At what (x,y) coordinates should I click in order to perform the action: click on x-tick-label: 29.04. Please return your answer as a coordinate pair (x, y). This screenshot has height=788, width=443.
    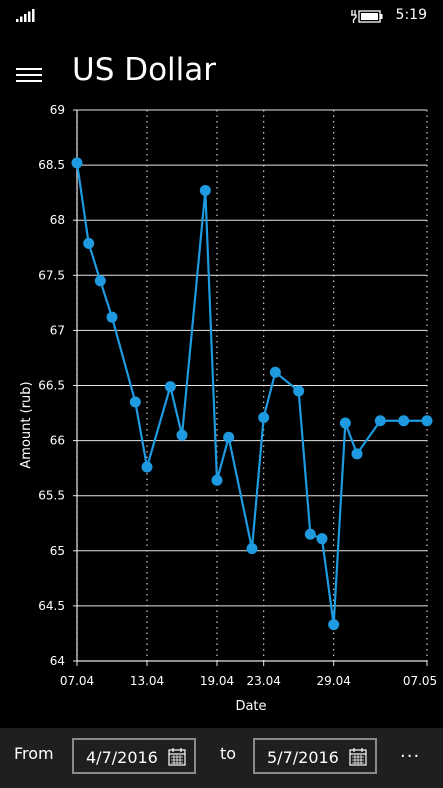
    Looking at the image, I should click on (333, 681).